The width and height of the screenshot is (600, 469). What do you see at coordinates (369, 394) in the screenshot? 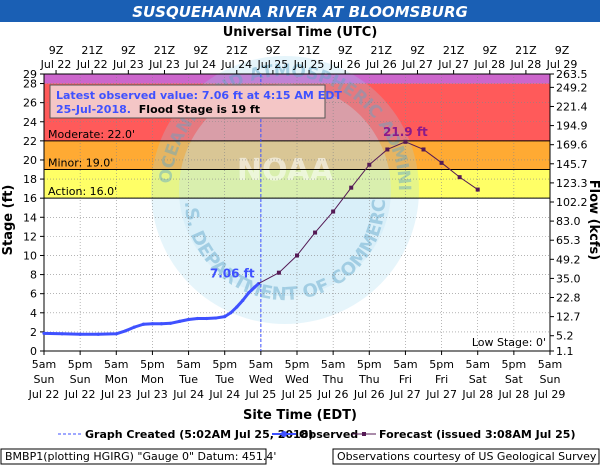
I see `edt-tick-date: Jul 26` at bounding box center [369, 394].